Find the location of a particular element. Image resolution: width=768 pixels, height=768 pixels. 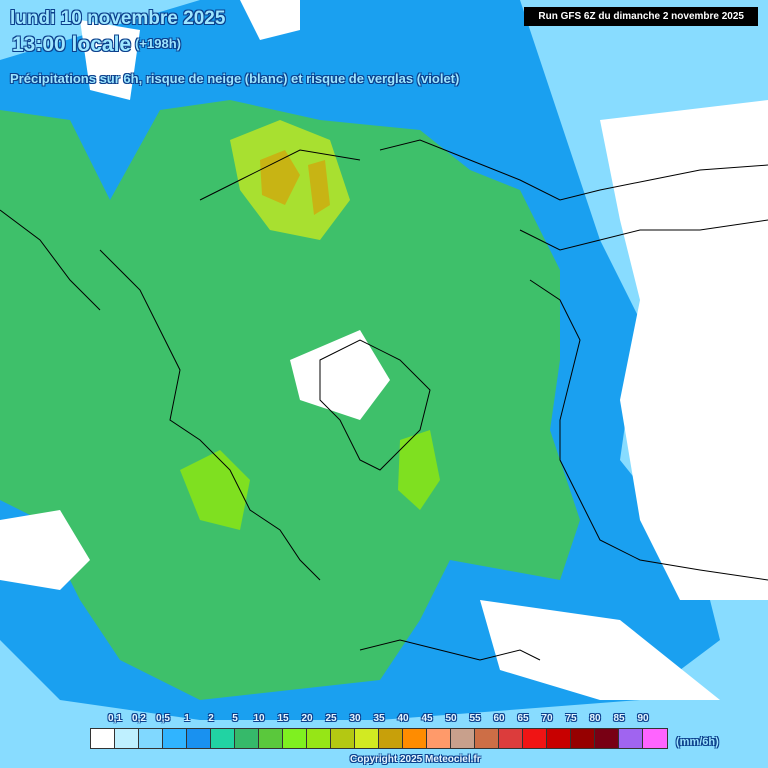

dry-area-north is located at coordinates (270, 20).